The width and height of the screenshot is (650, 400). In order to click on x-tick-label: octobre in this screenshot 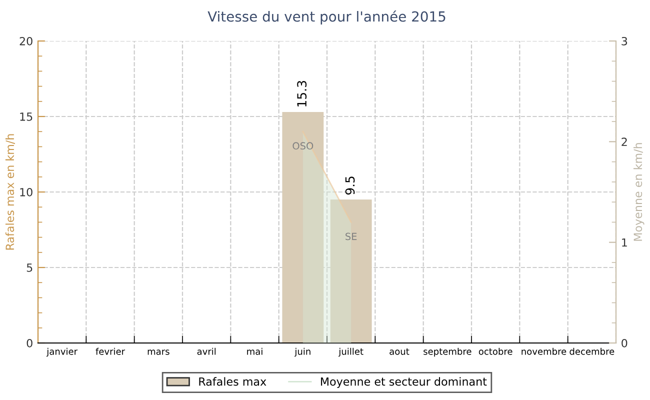, I will do `click(495, 351)`.